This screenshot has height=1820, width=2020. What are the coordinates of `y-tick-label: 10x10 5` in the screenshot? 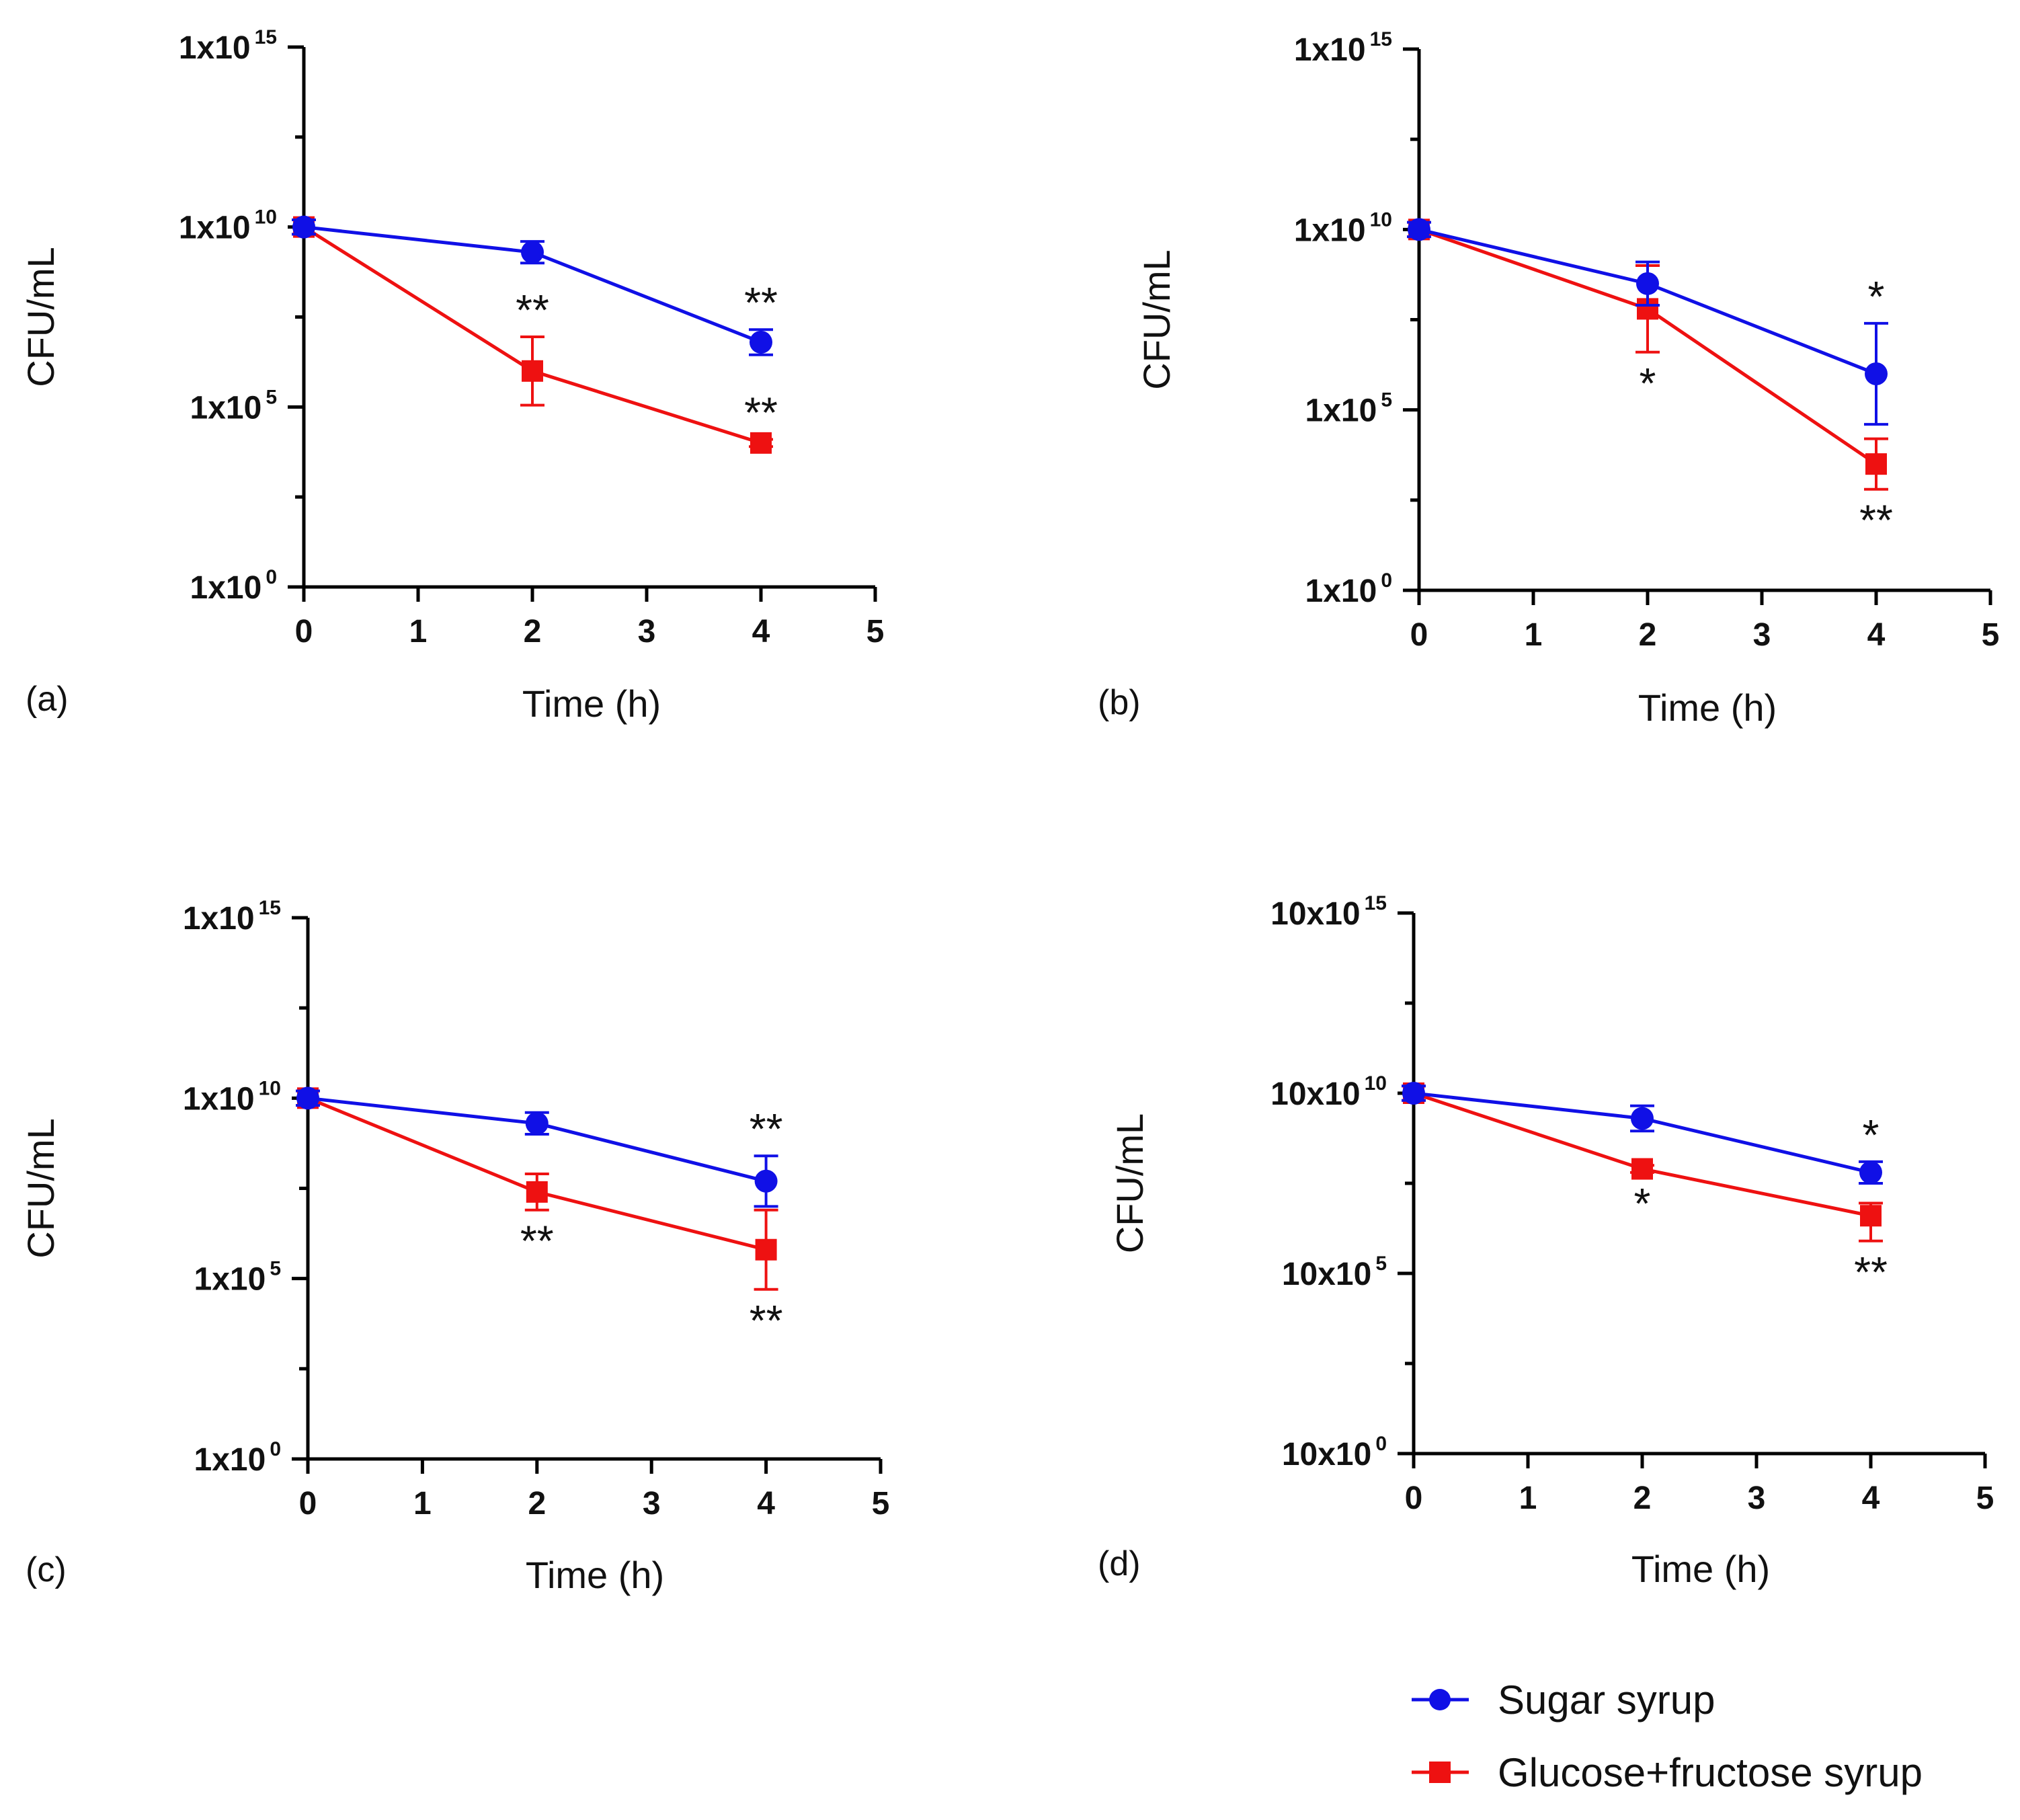 It's located at (1334, 1272).